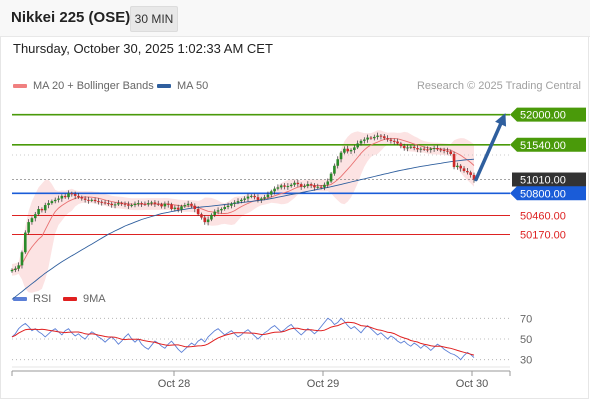 The height and width of the screenshot is (400, 590). Describe the element at coordinates (501, 120) in the screenshot. I see `forecast-arrow-head` at that location.